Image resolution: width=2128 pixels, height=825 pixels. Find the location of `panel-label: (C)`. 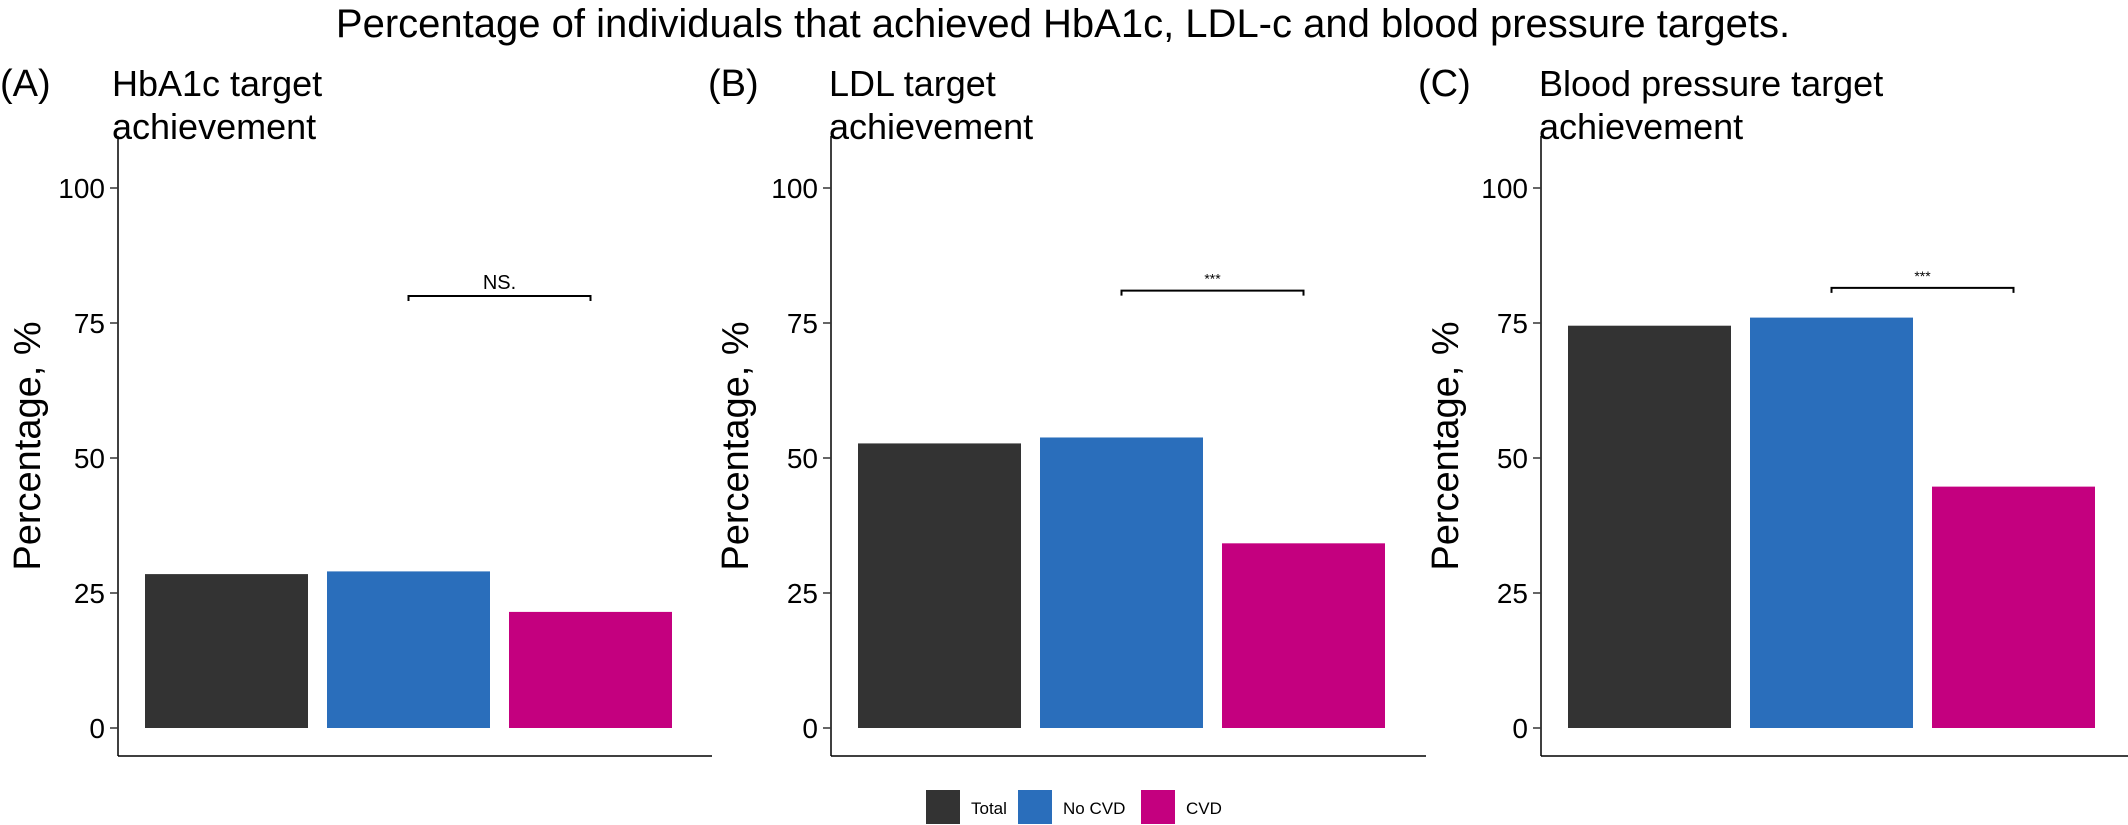

panel-label: (C) is located at coordinates (1444, 84).